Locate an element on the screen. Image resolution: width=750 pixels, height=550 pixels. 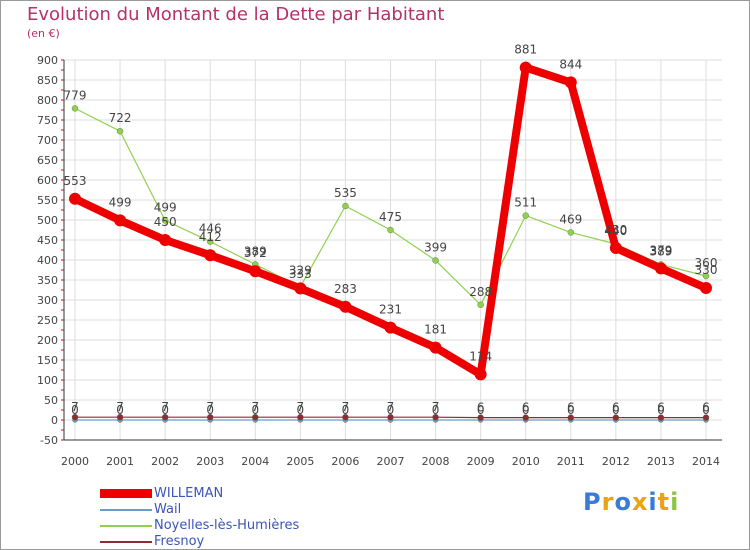
x-tick-label: 2013 is located at coordinates (661, 461).